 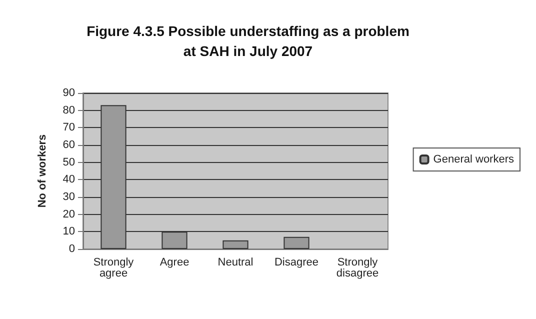 What do you see at coordinates (68, 197) in the screenshot?
I see `y-tick-label: 30` at bounding box center [68, 197].